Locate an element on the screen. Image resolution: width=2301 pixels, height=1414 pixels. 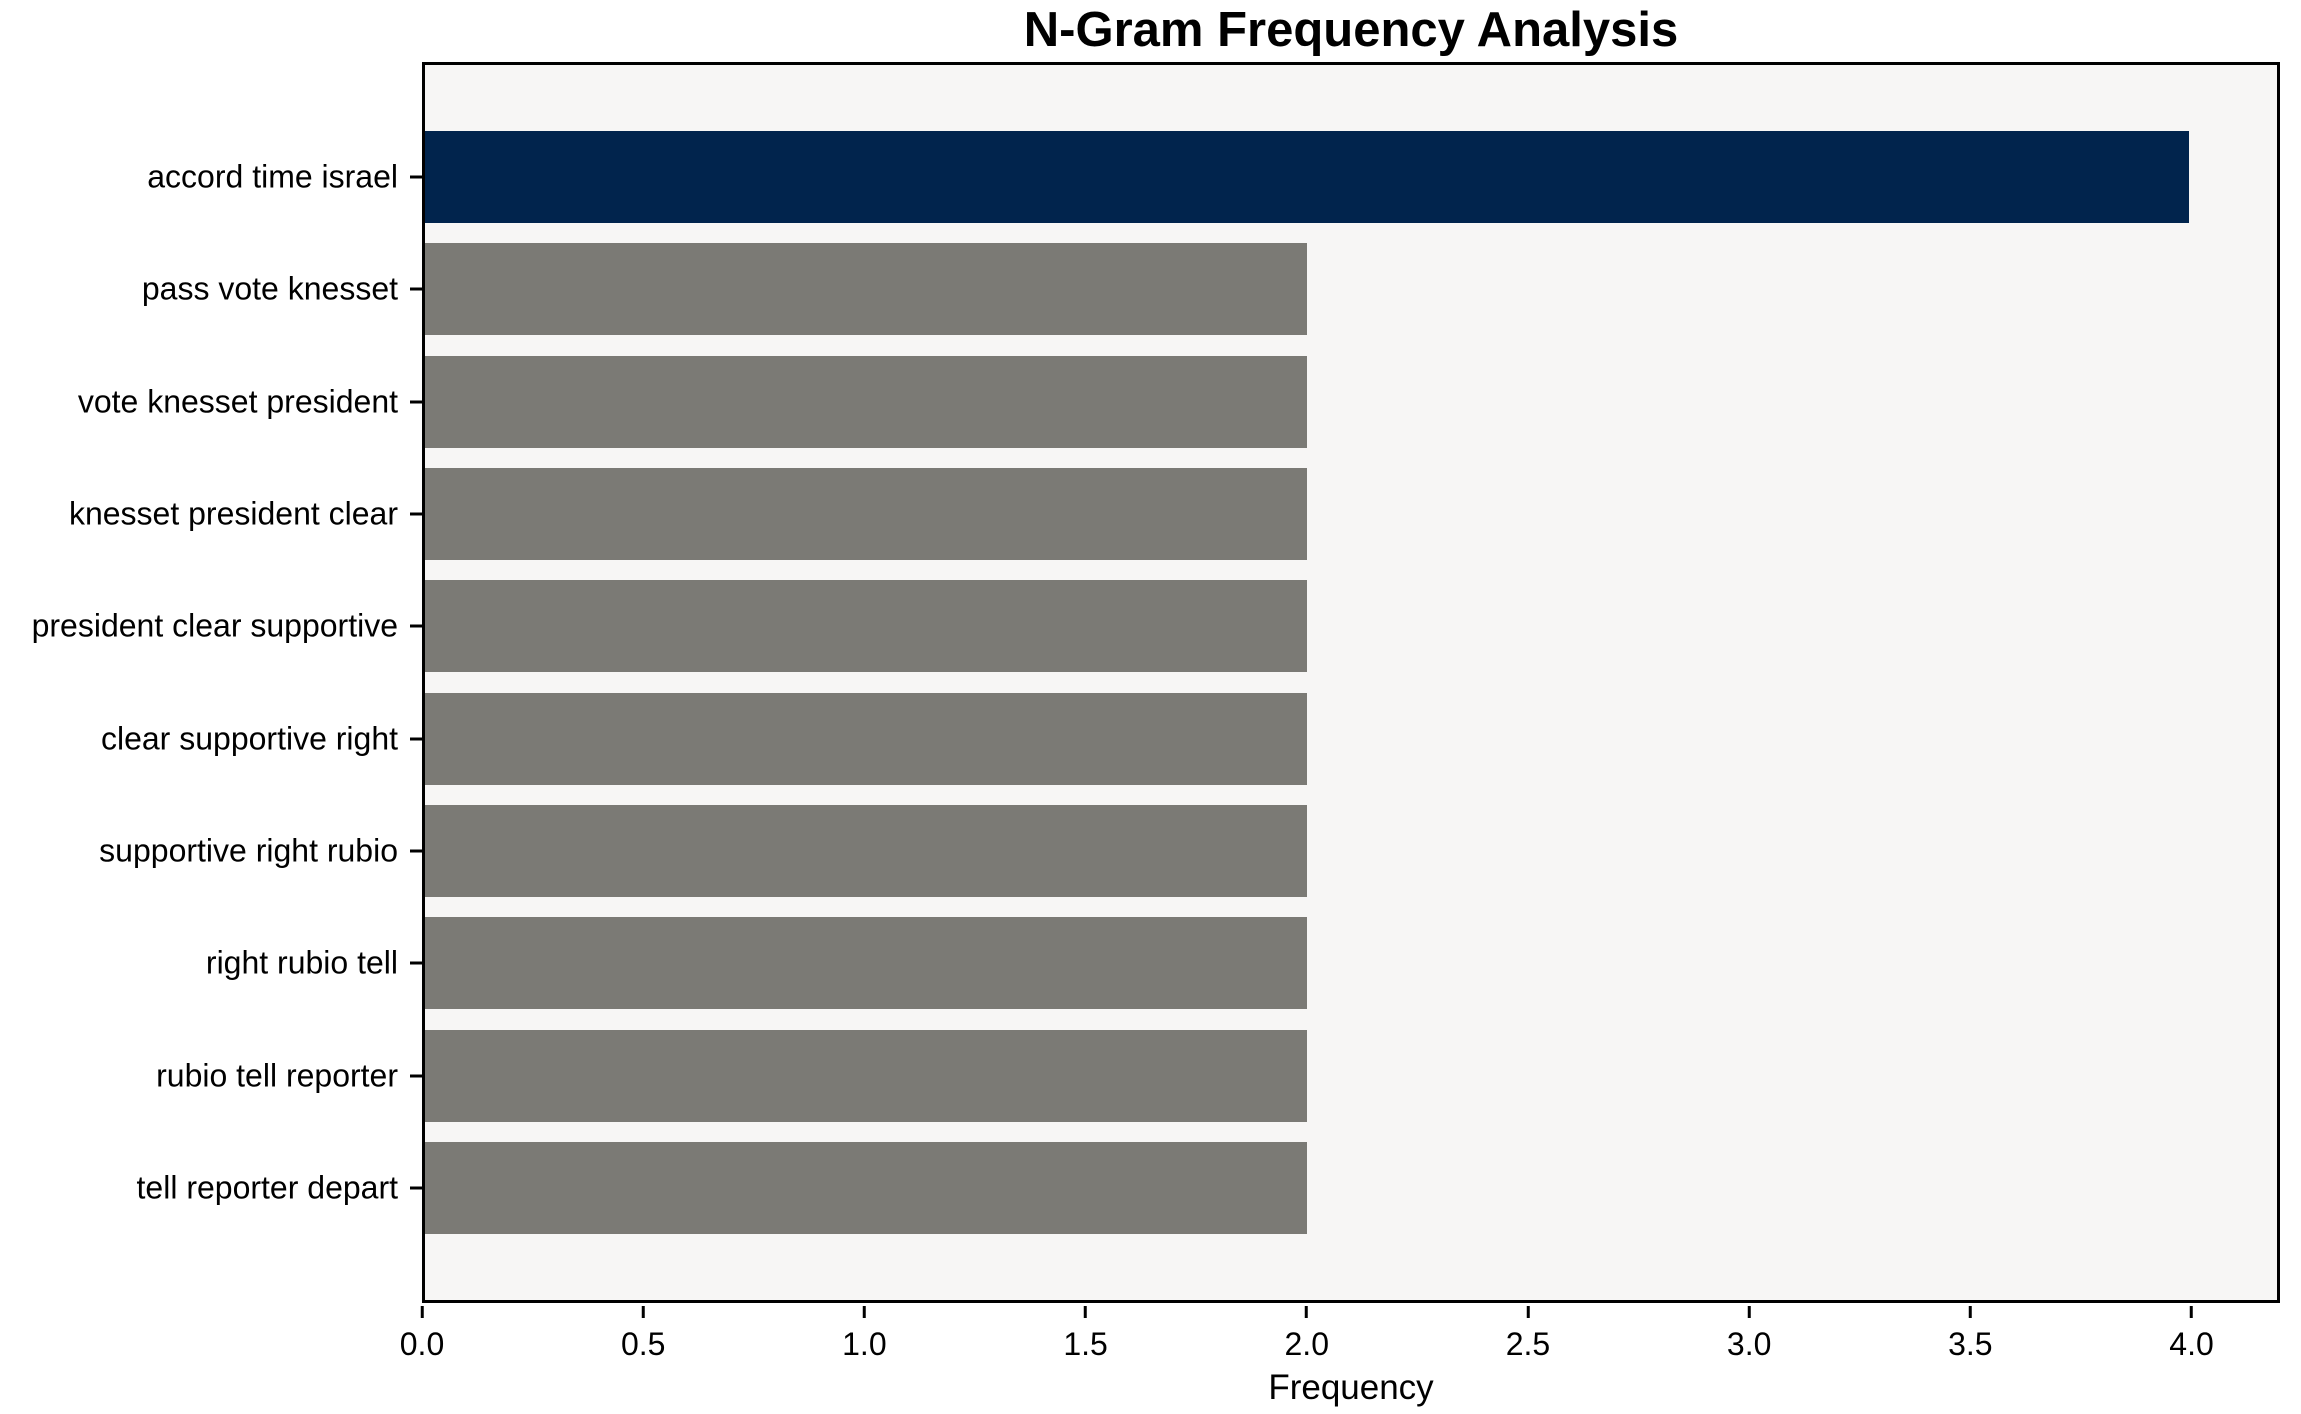
x-tick: 2.5 is located at coordinates (1528, 1334).